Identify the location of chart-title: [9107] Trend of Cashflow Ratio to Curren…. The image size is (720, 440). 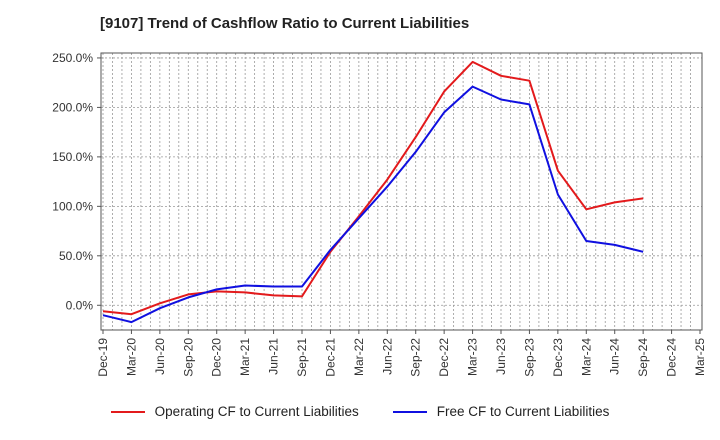
(285, 23).